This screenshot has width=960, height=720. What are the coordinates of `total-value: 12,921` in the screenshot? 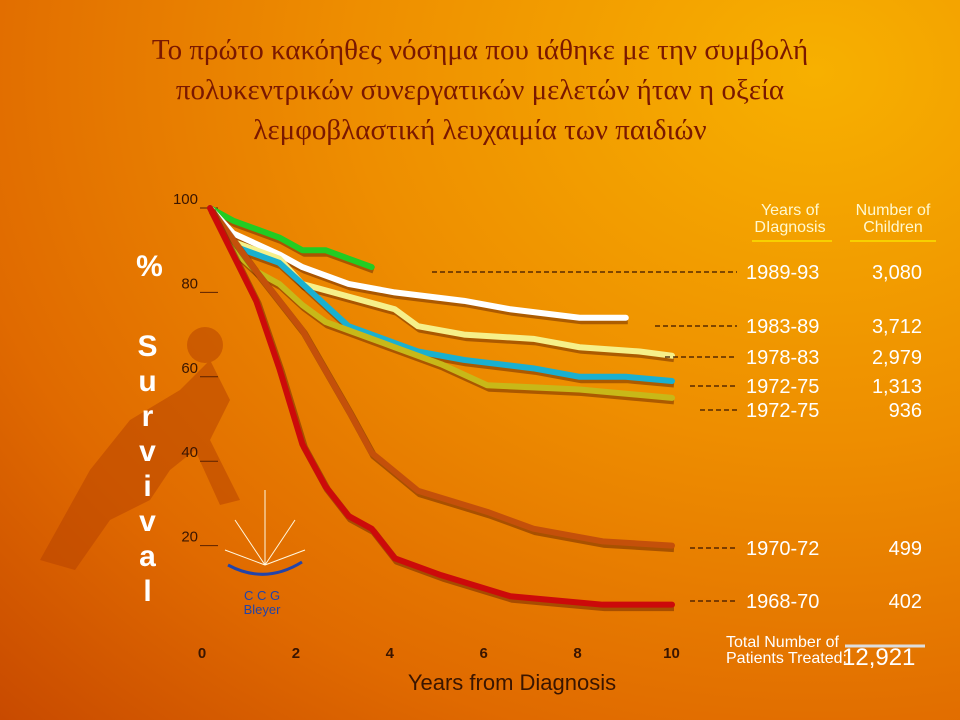 It's located at (879, 657).